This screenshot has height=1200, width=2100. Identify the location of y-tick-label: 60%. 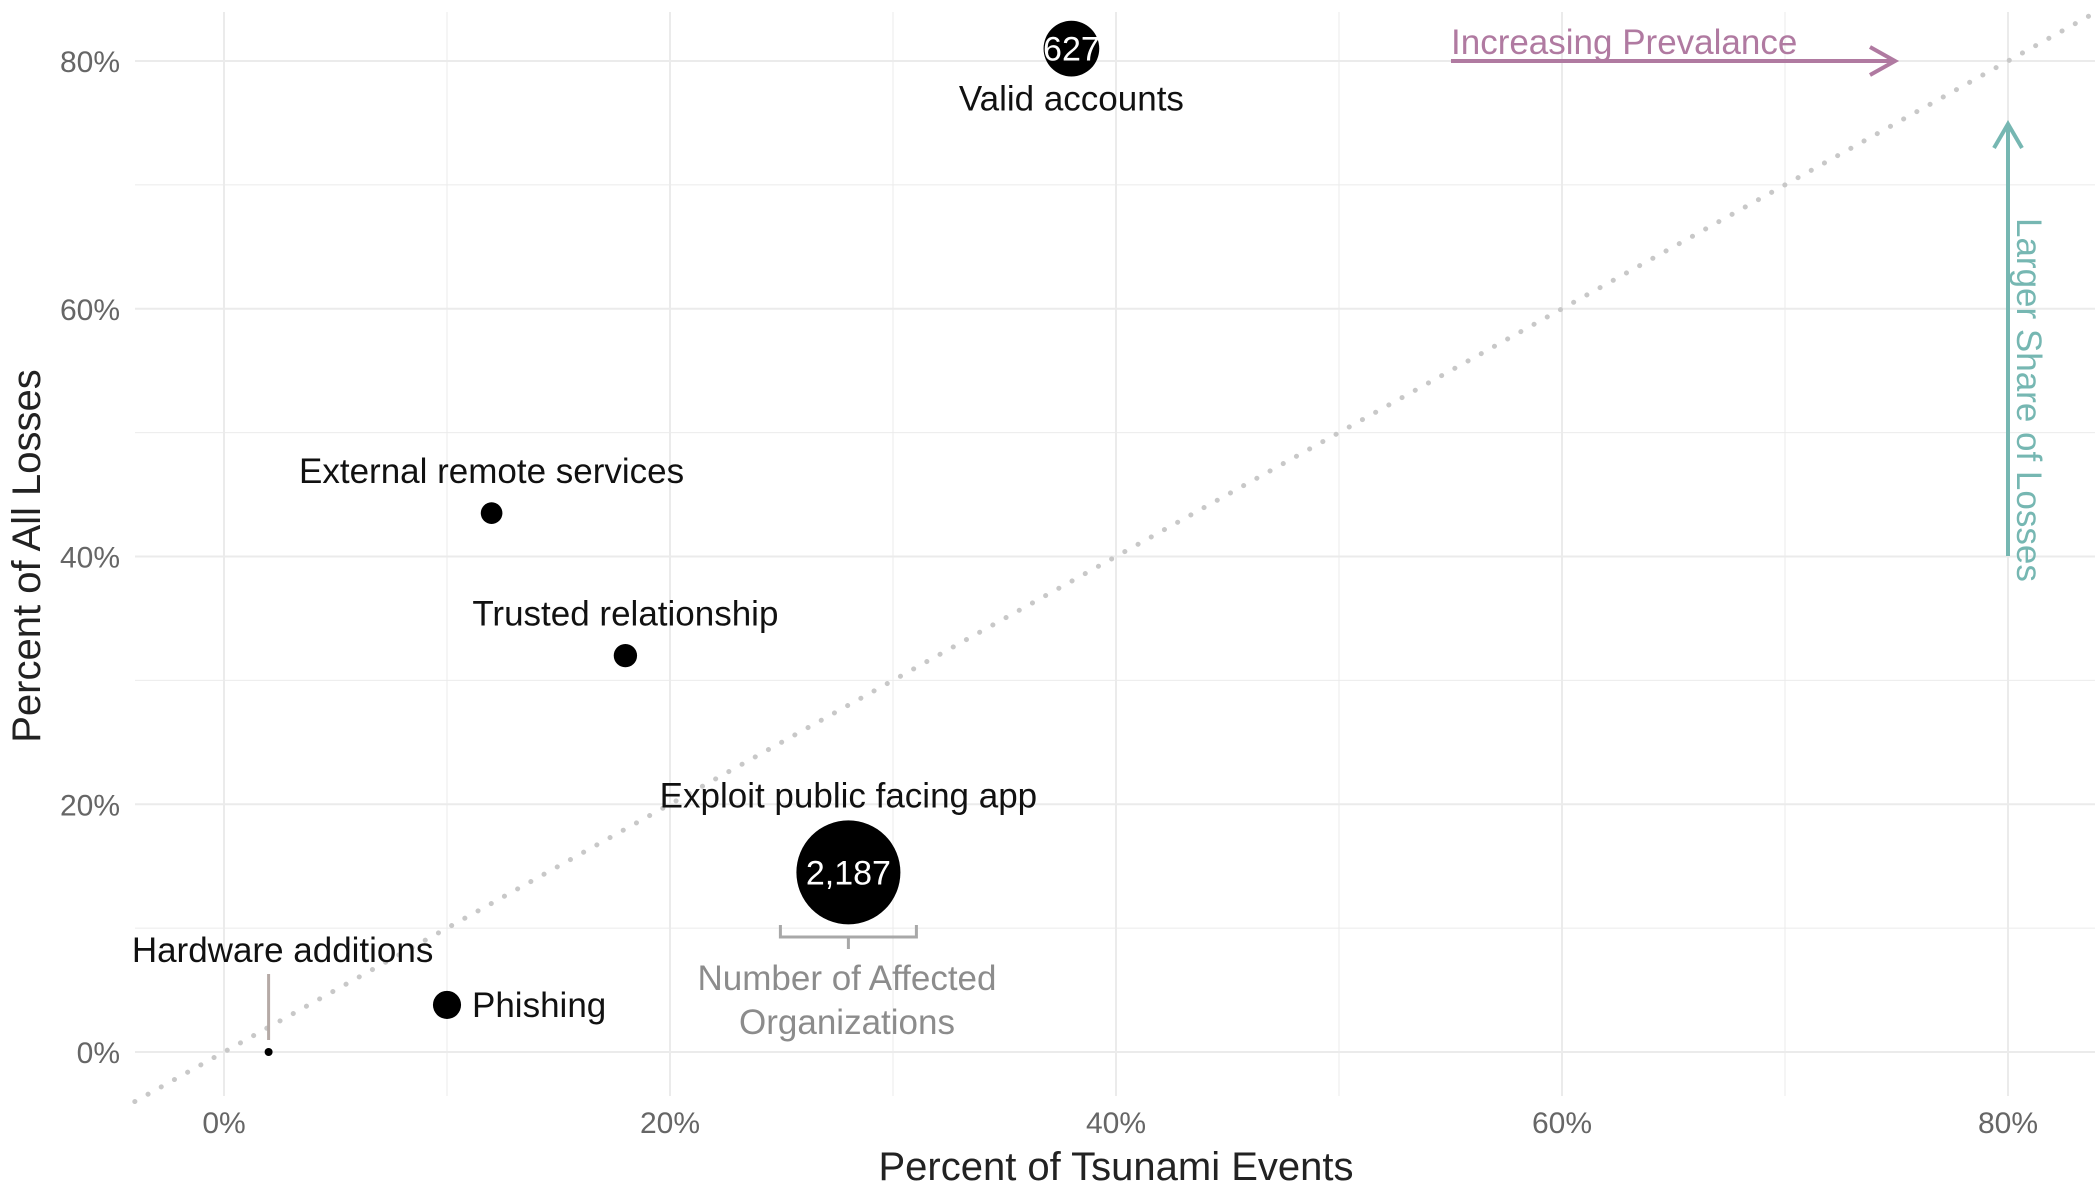
(90, 310).